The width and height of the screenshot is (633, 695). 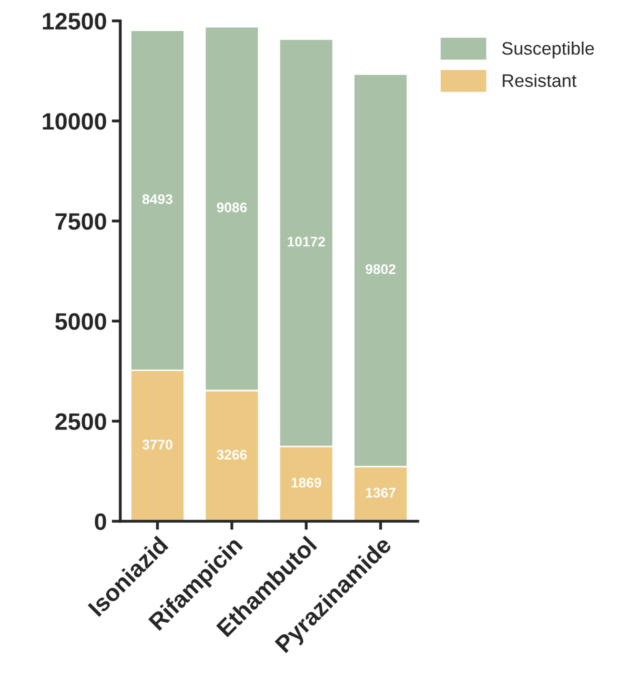 What do you see at coordinates (381, 493) in the screenshot?
I see `data-label: 1367` at bounding box center [381, 493].